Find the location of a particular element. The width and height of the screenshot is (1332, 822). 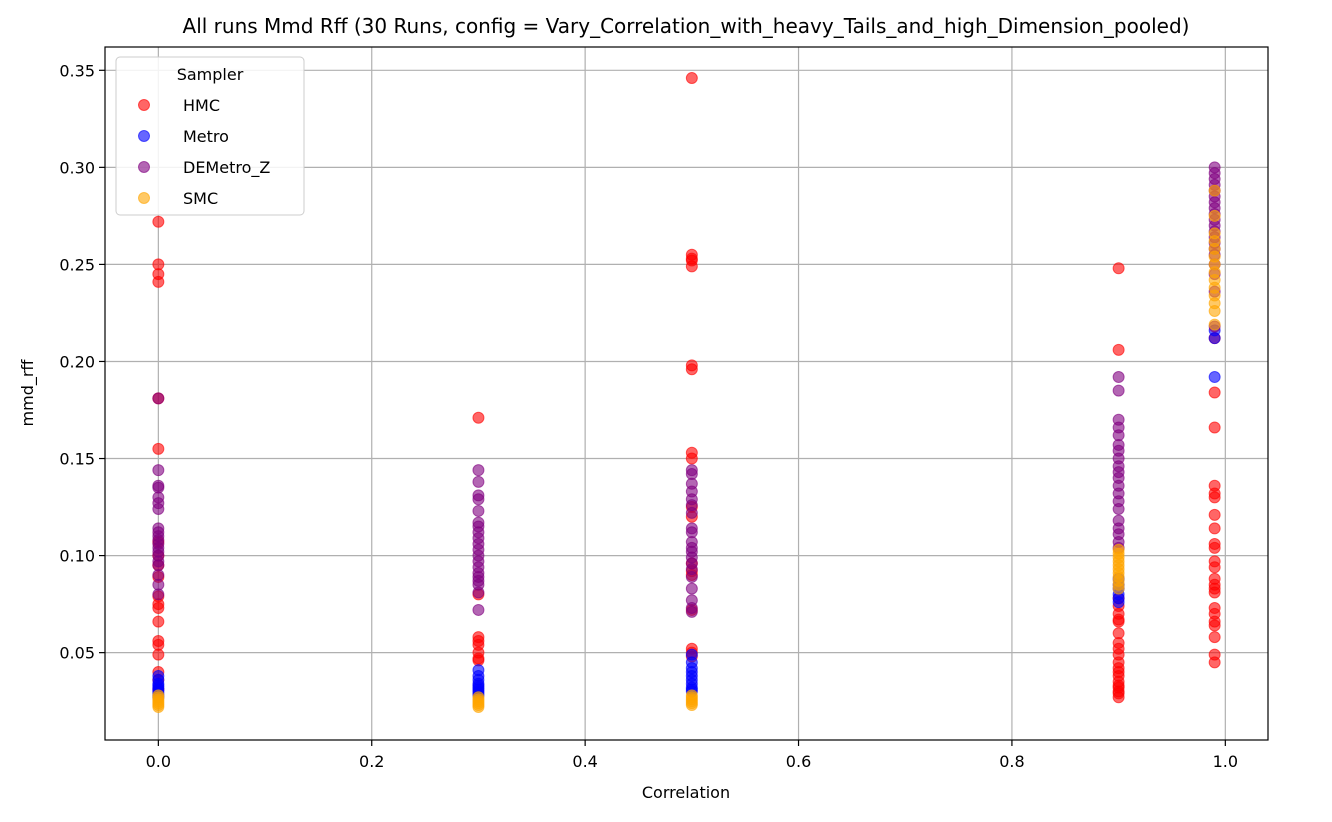

x-tick-label: 0.6 is located at coordinates (798, 761).